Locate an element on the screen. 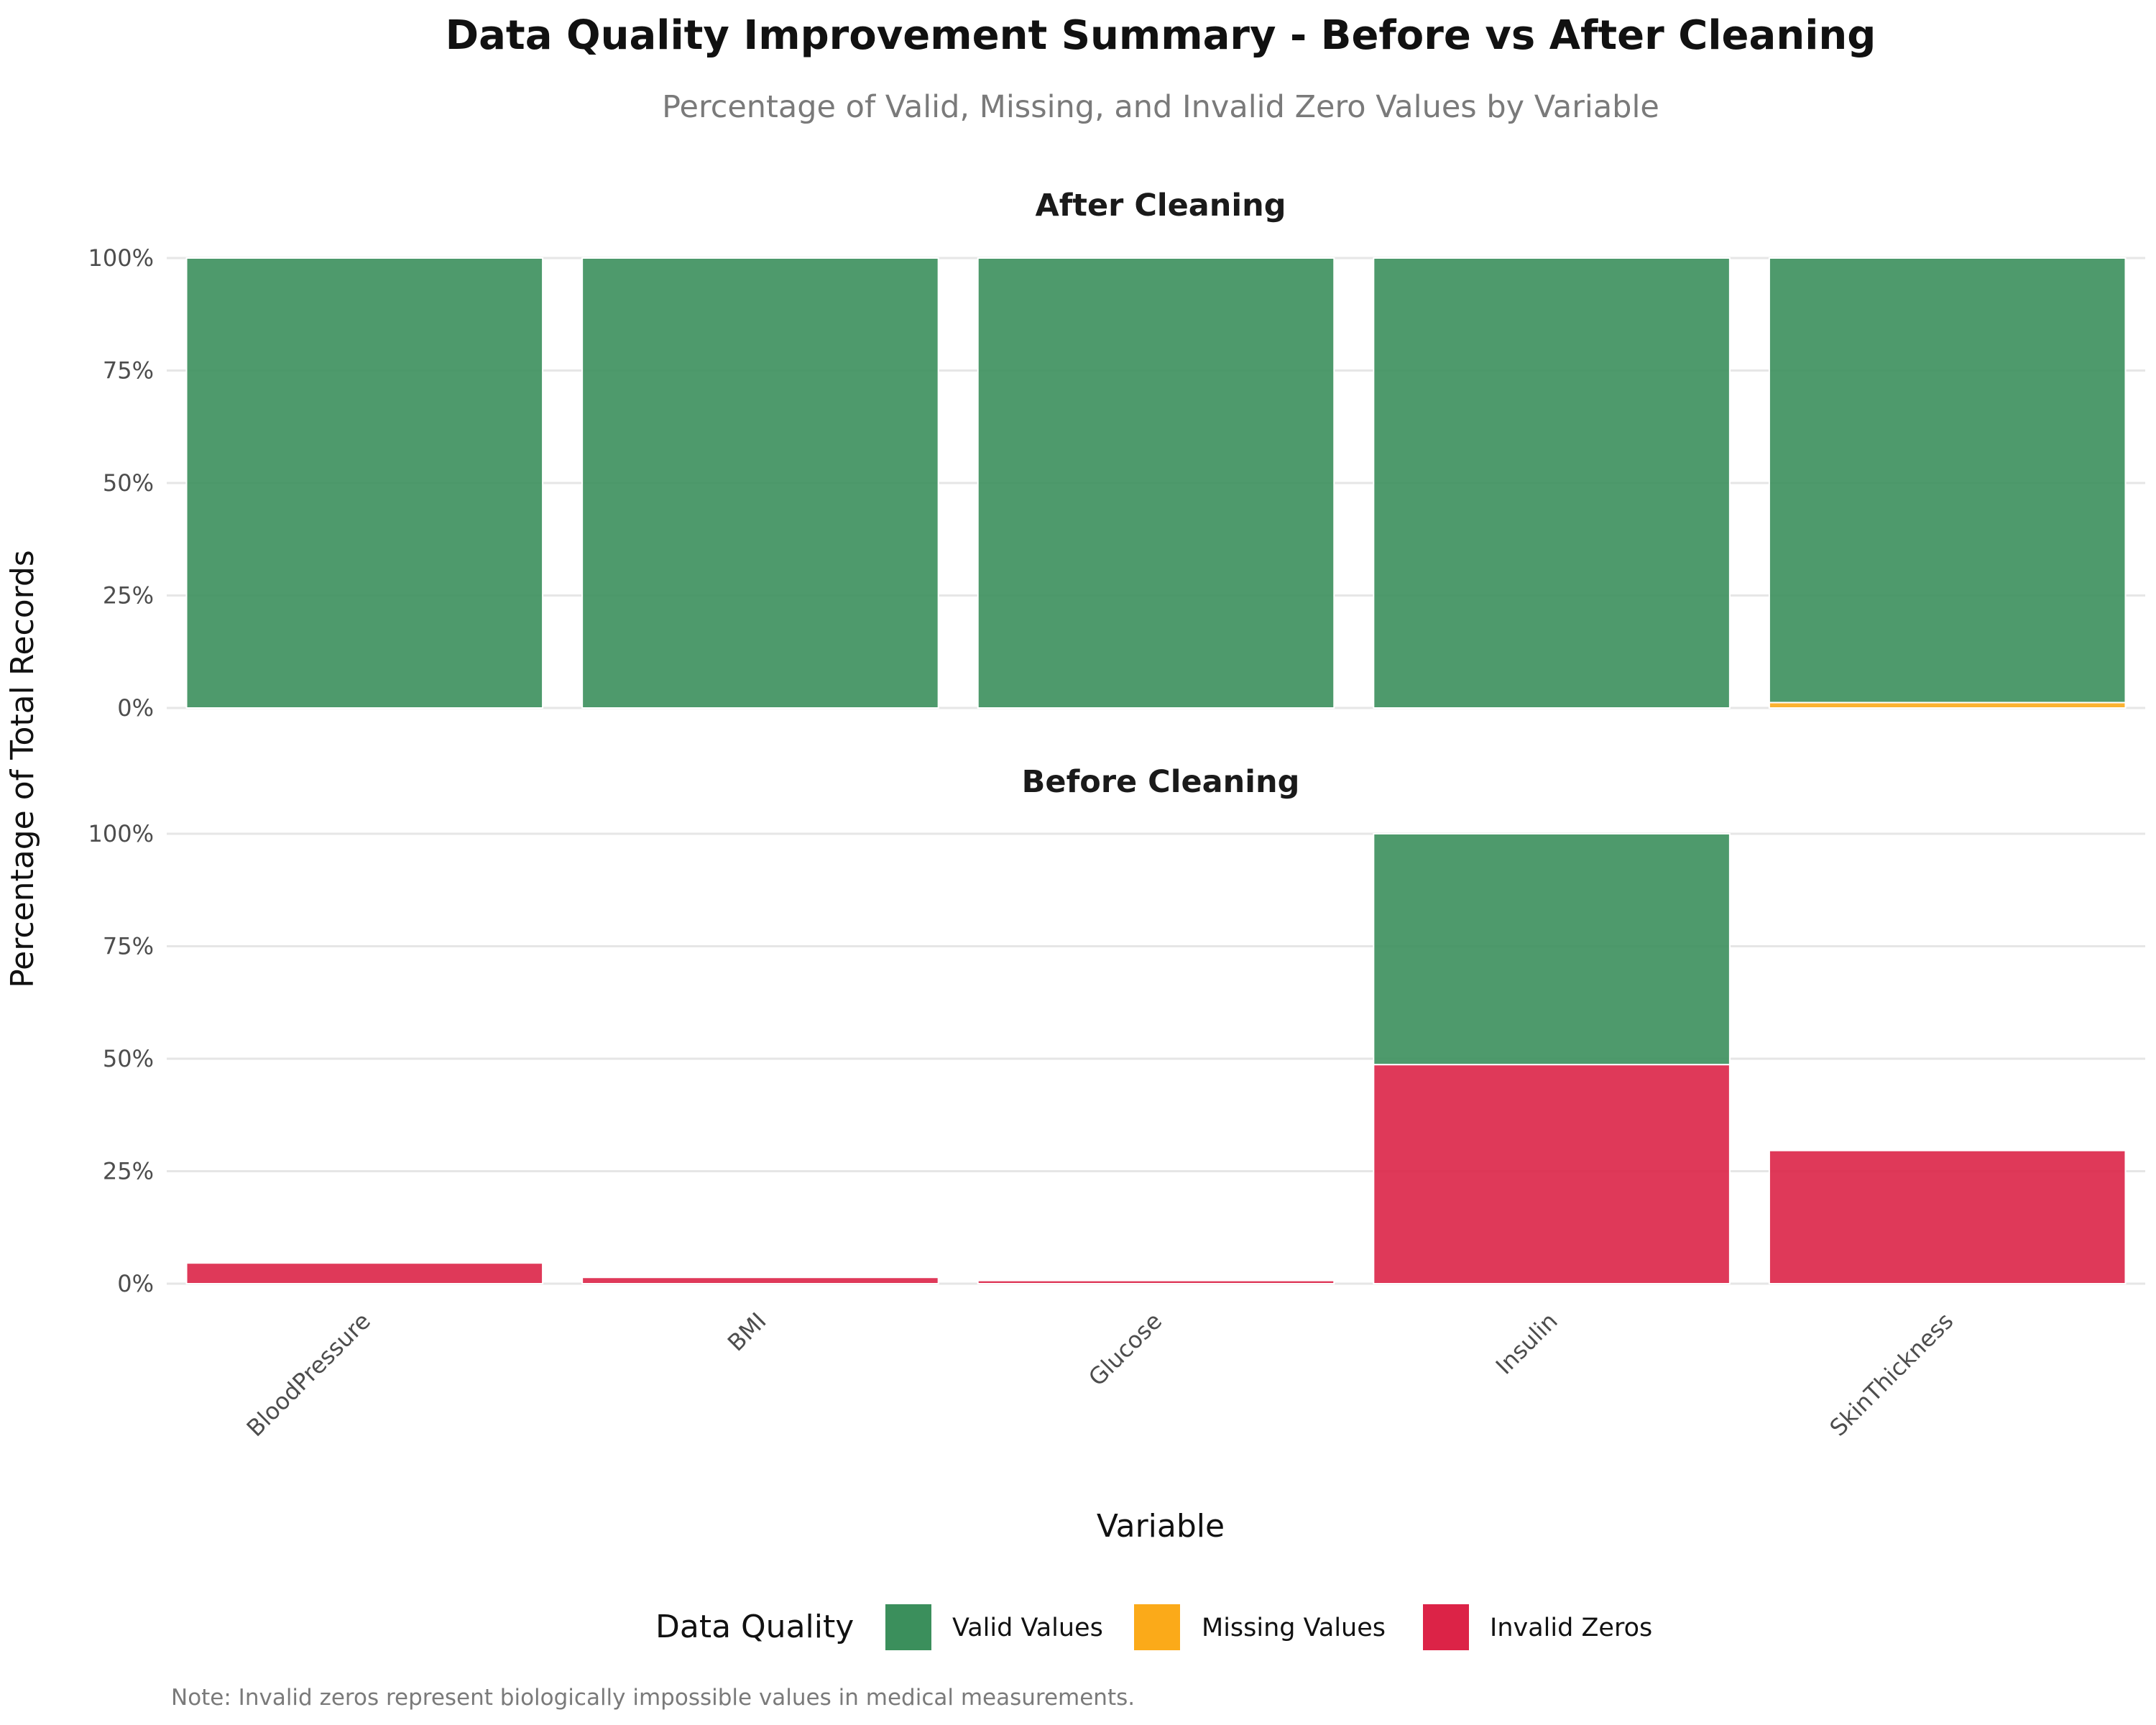 Image resolution: width=2156 pixels, height=1725 pixels. bar-before-bmi-invalid is located at coordinates (760, 1280).